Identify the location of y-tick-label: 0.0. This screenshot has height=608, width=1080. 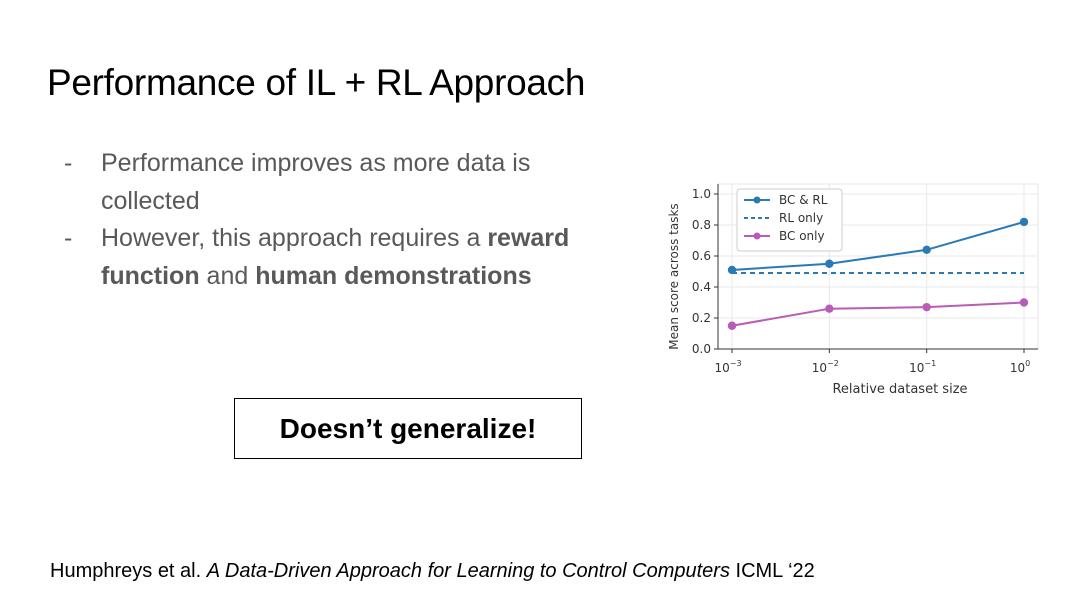
(701, 349).